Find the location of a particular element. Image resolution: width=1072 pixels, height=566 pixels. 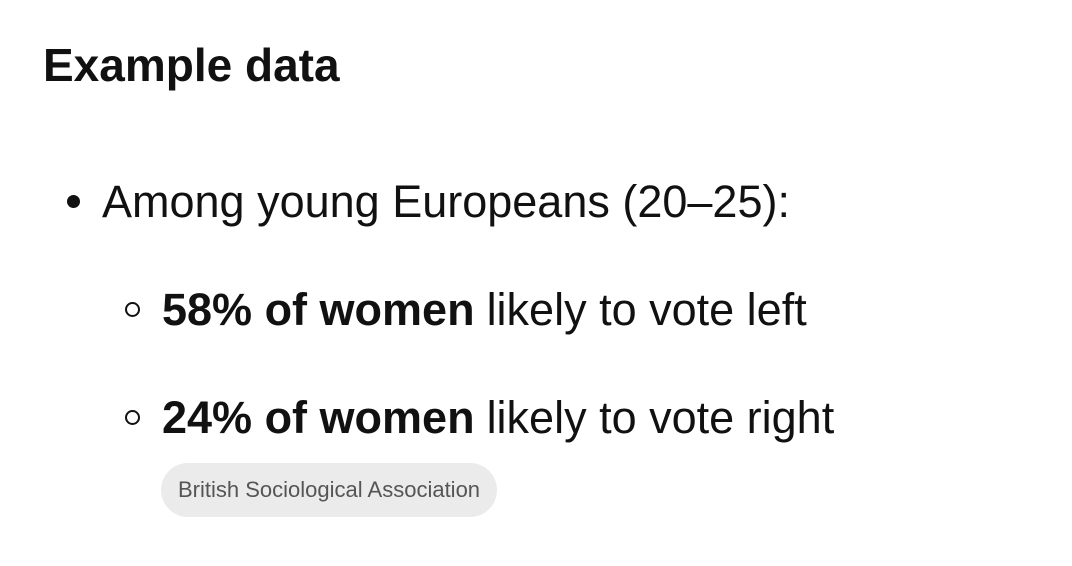

list-item: Among young Europeans (20–25): is located at coordinates (446, 201).